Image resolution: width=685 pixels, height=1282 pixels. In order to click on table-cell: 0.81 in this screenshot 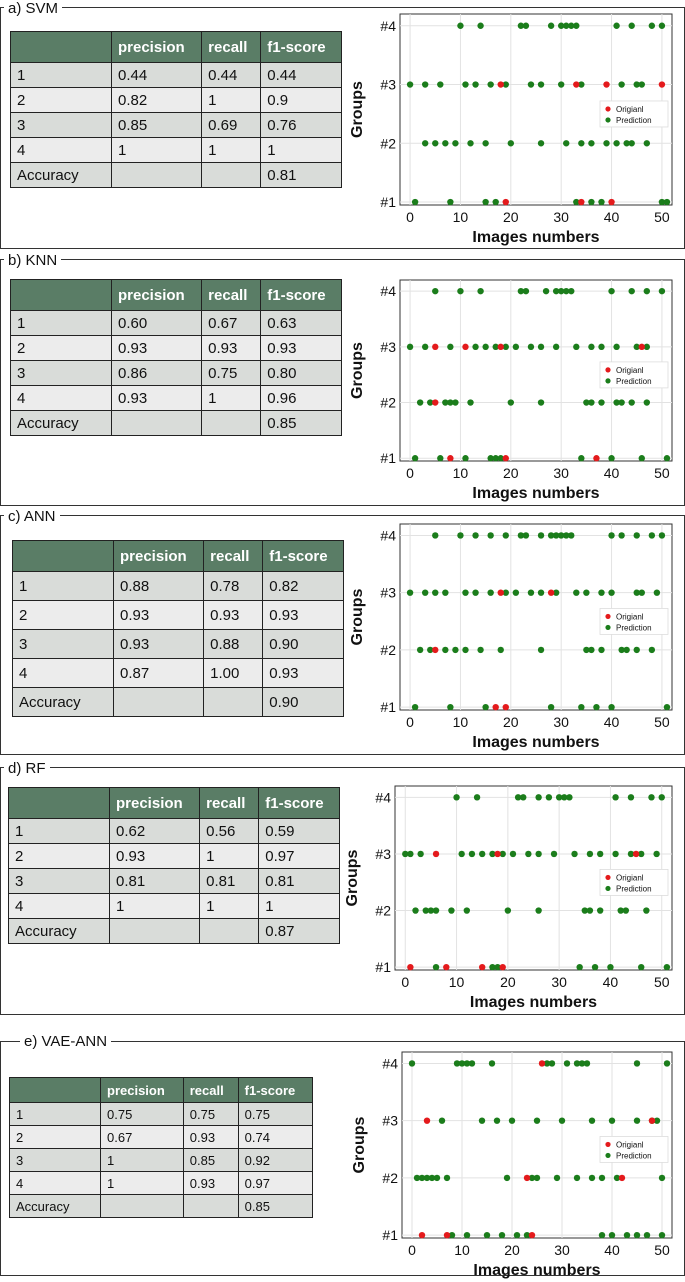, I will do `click(154, 881)`.